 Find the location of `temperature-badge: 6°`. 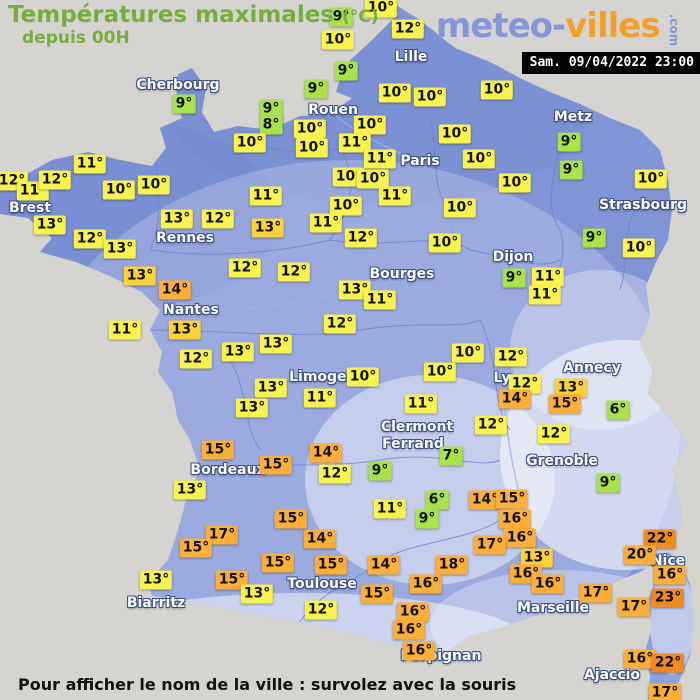

temperature-badge: 6° is located at coordinates (618, 410).